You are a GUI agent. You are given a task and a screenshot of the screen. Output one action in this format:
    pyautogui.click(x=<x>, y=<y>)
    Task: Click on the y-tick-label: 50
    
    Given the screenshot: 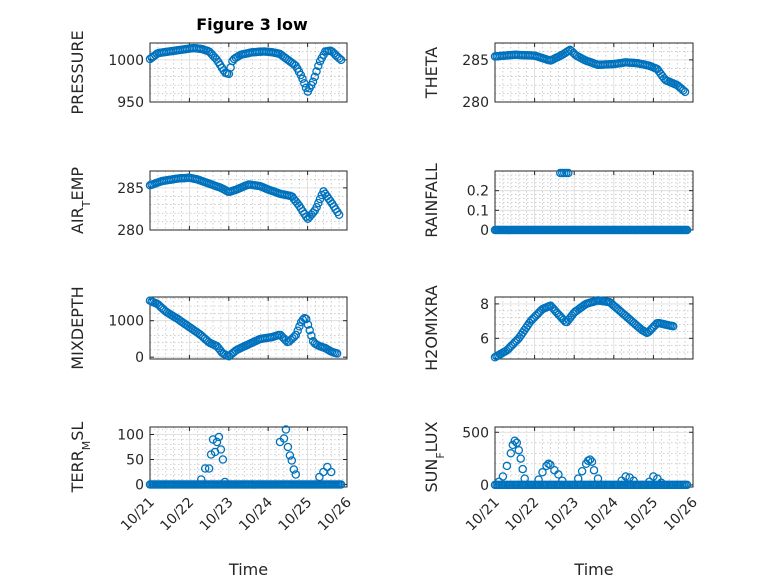 What is the action you would take?
    pyautogui.click(x=135, y=461)
    